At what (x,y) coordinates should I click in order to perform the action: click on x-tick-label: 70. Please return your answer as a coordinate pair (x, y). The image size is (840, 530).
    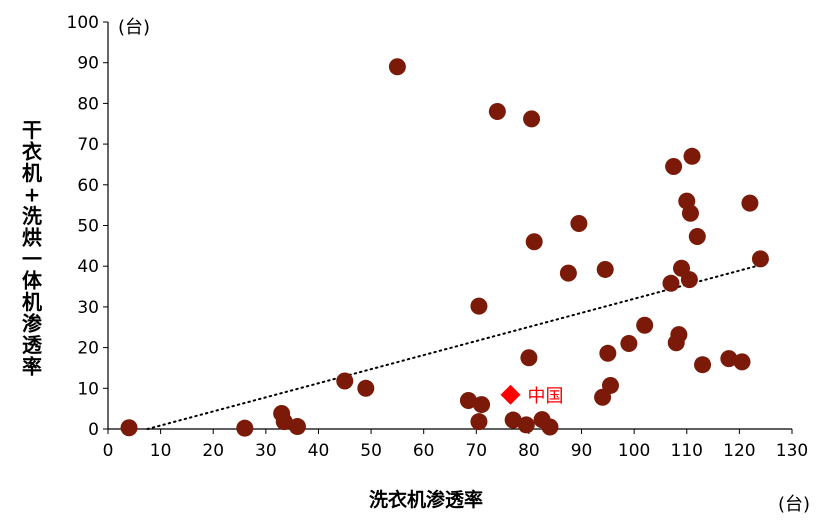
    Looking at the image, I should click on (476, 451).